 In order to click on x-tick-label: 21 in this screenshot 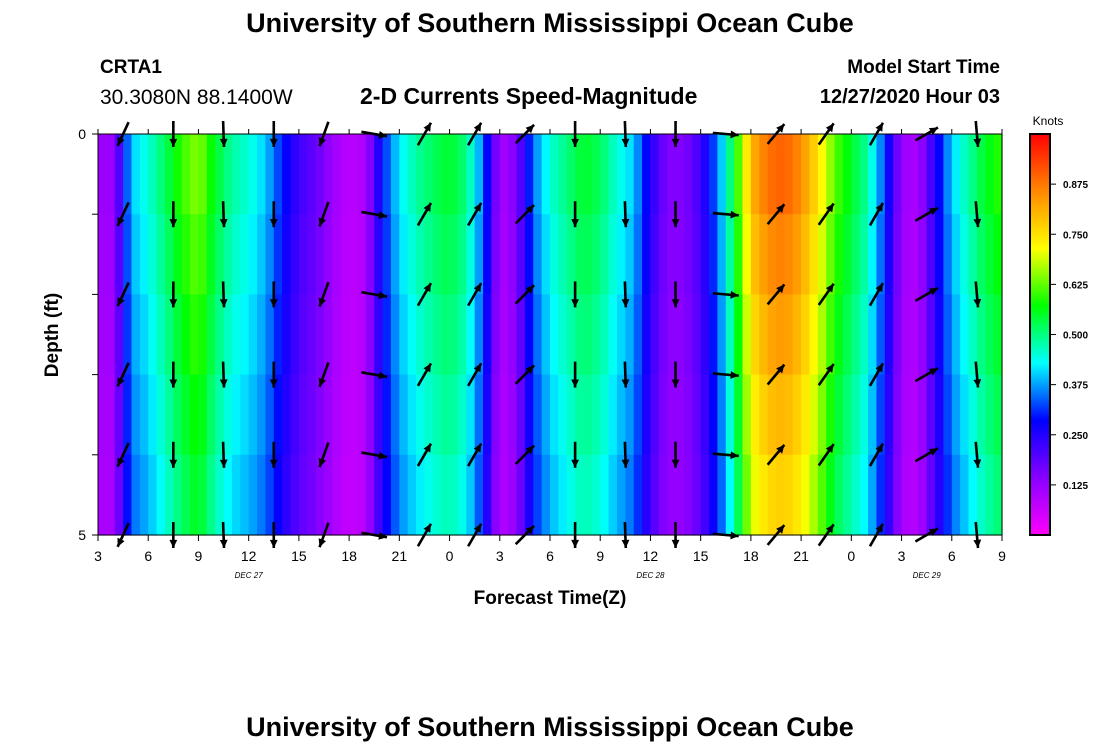, I will do `click(400, 556)`.